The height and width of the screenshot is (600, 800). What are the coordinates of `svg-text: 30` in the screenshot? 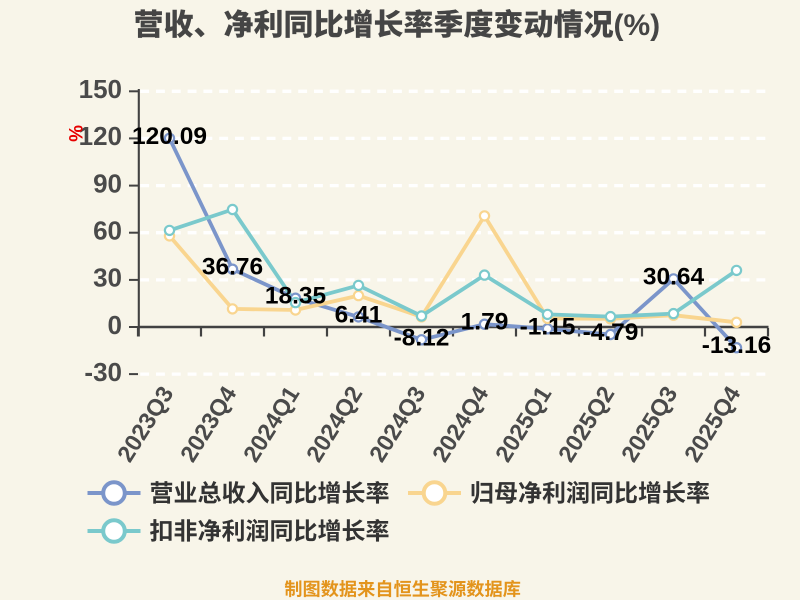 It's located at (107, 278).